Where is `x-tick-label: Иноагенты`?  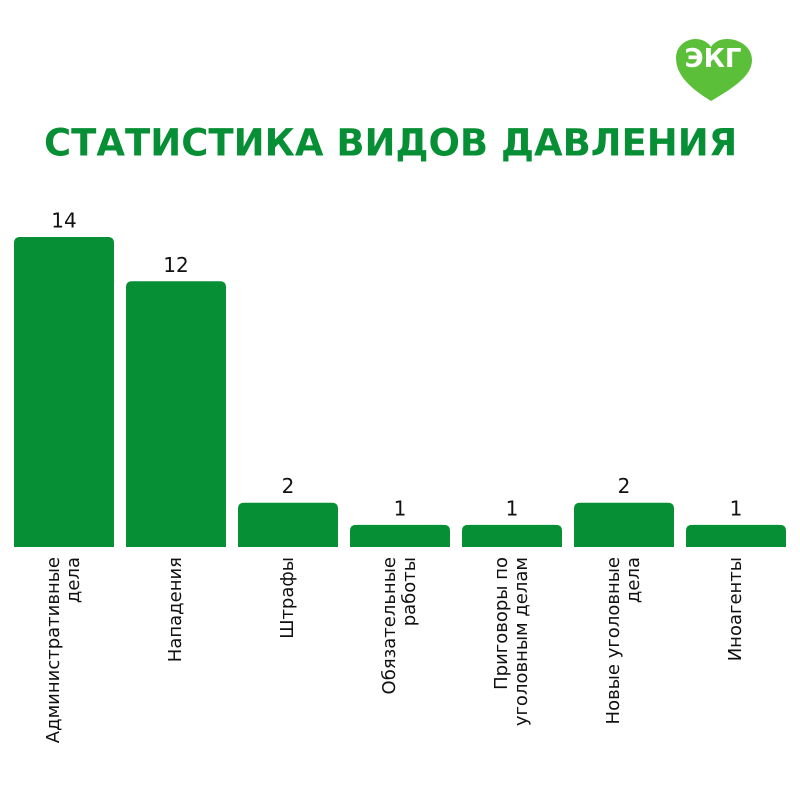 x-tick-label: Иноагенты is located at coordinates (735, 609).